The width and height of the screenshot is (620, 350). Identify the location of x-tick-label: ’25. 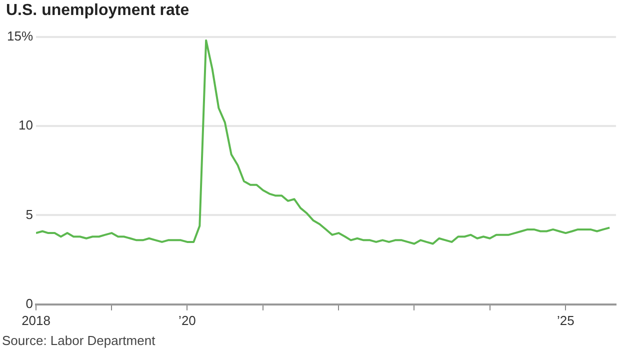
(565, 320).